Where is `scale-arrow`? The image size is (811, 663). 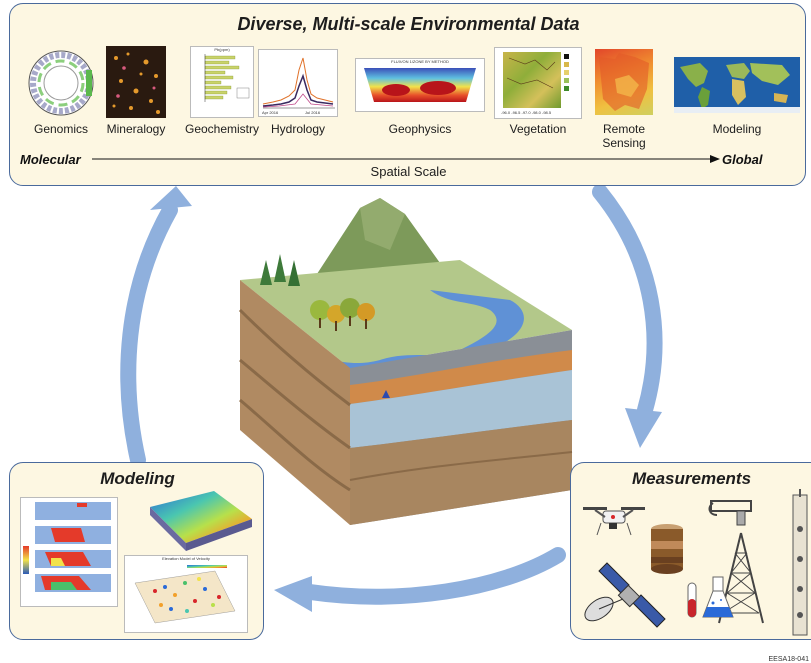 scale-arrow is located at coordinates (406, 159).